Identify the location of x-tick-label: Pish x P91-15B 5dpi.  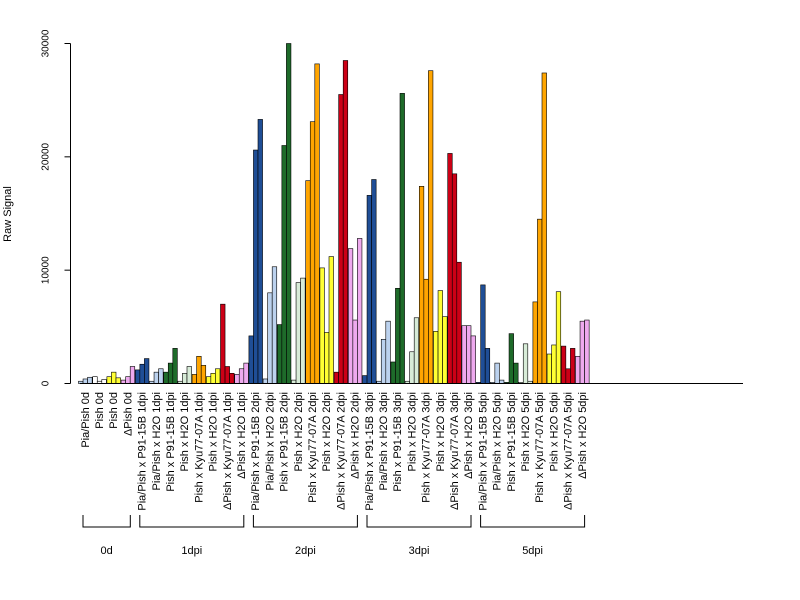
(512, 442).